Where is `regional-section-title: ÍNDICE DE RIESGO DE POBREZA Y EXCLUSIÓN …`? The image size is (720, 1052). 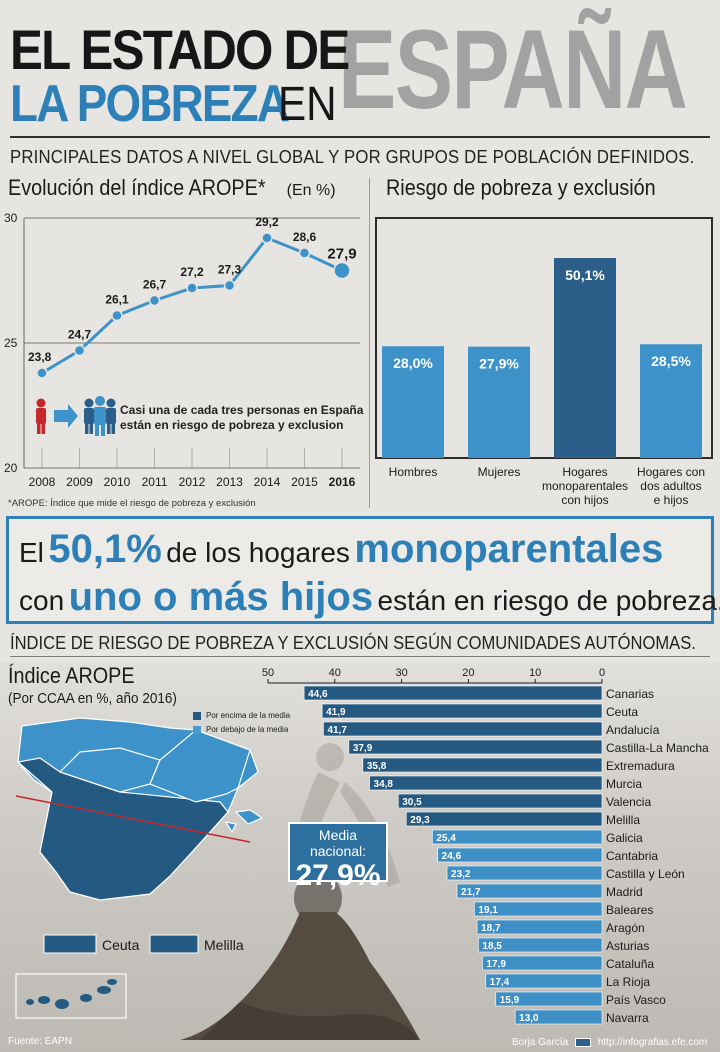 regional-section-title: ÍNDICE DE RIESGO DE POBREZA Y EXCLUSIÓN … is located at coordinates (353, 643).